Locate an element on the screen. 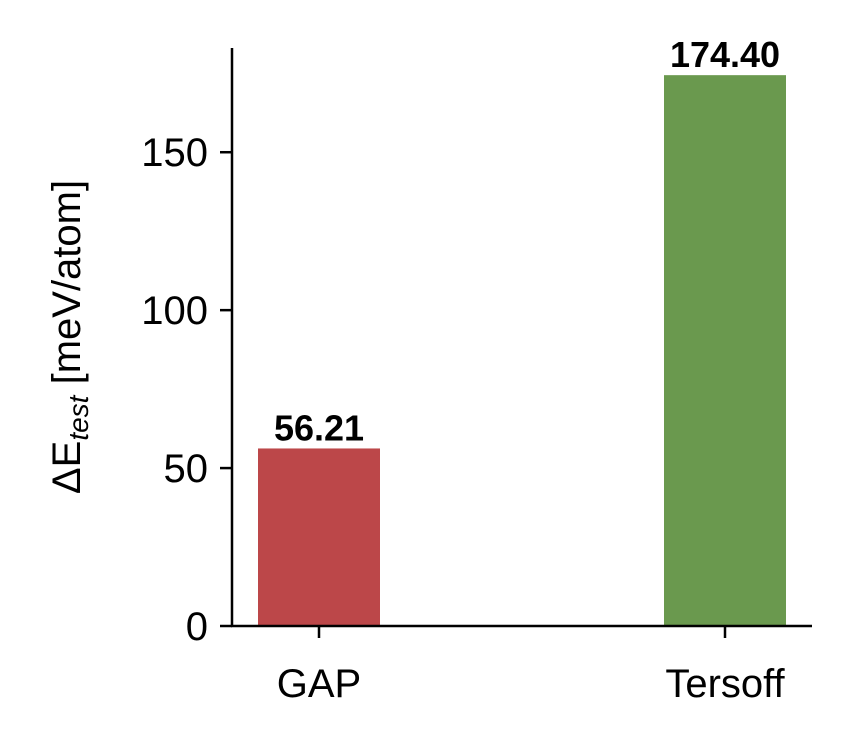 This screenshot has height=739, width=845. data-label-tersoff: 174.40 is located at coordinates (725, 54).